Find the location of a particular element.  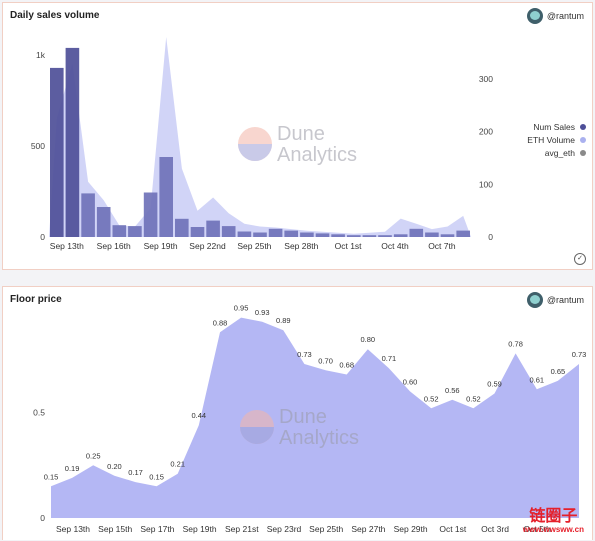

data-label: 0.60 is located at coordinates (410, 381).